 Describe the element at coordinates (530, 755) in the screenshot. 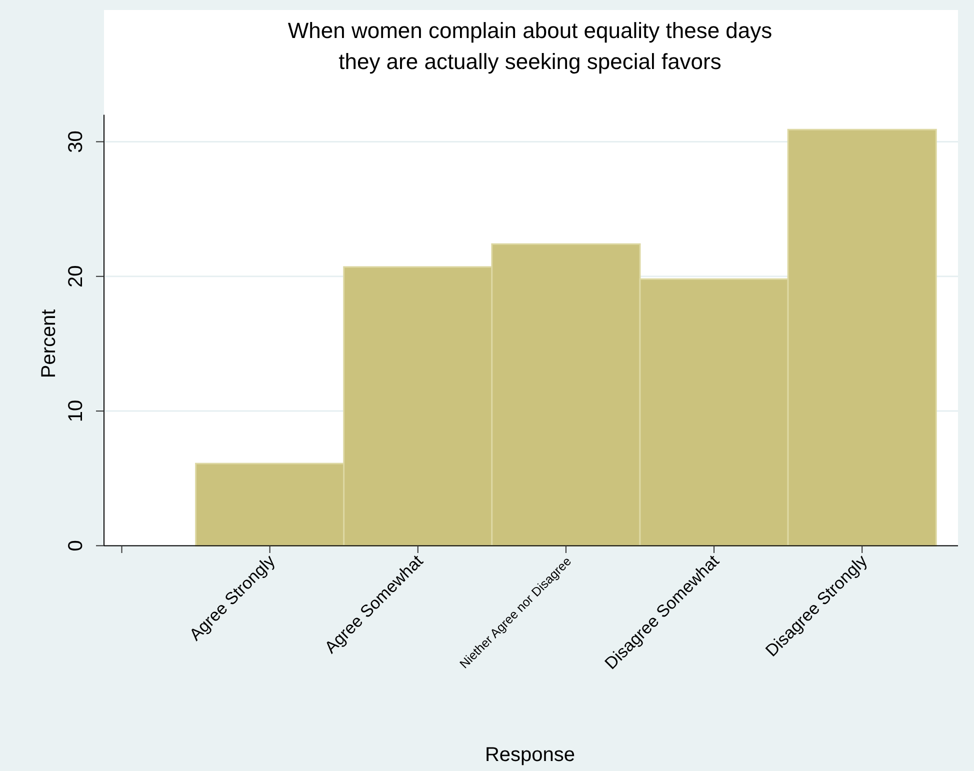

I see `x-axis-title: Response` at that location.